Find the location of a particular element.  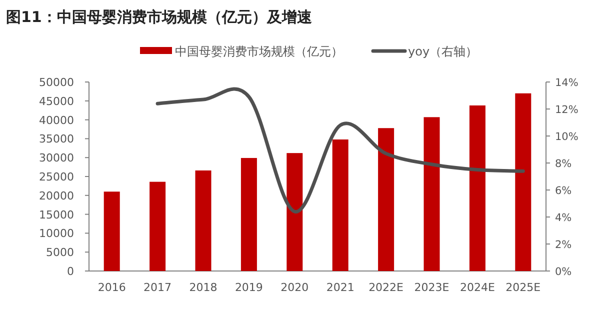

x-tick-label: 2022E is located at coordinates (386, 287).